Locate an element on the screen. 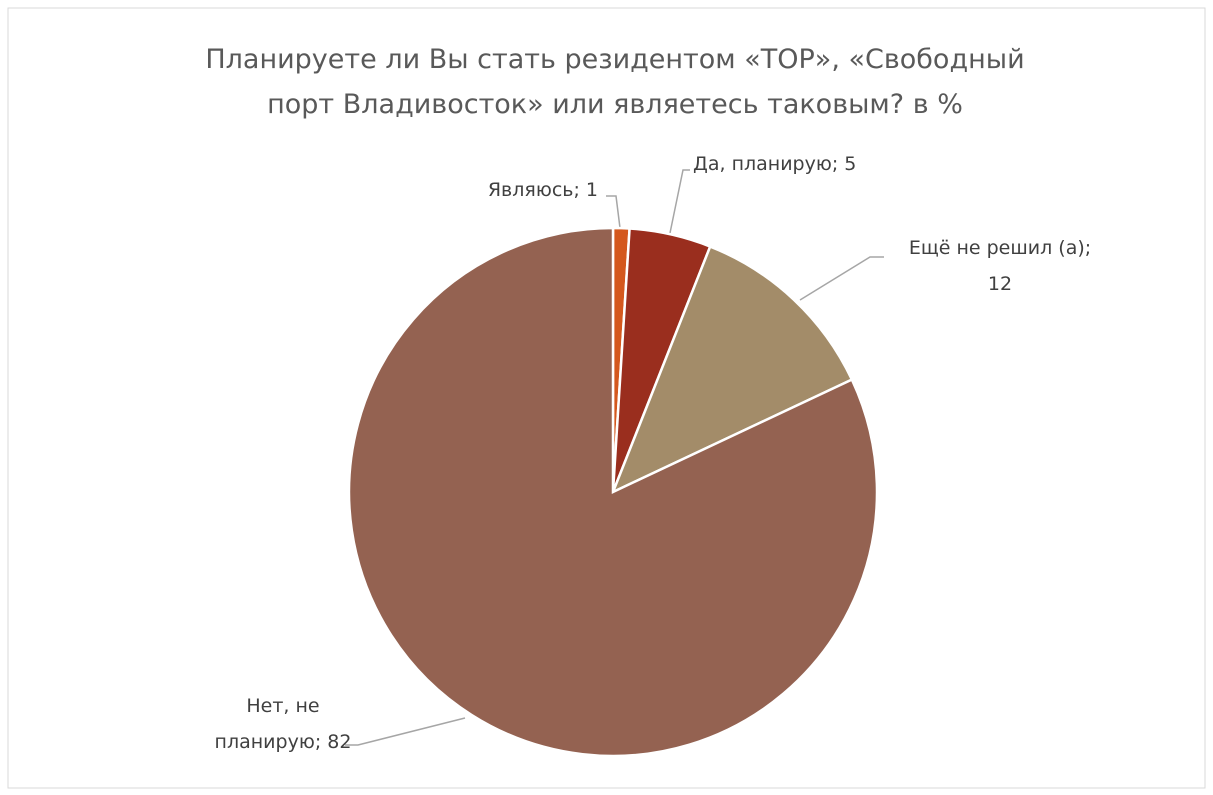 The height and width of the screenshot is (795, 1213). data-label: Да, планирую; 5 is located at coordinates (774, 164).